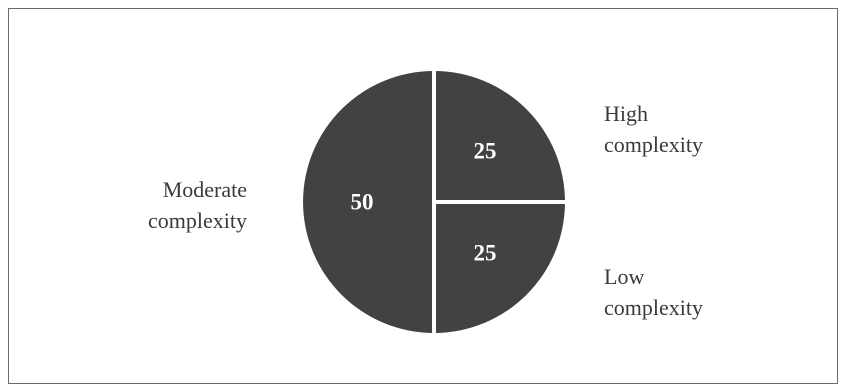 Image resolution: width=847 pixels, height=390 pixels. I want to click on category-label-line: Low, so click(624, 276).